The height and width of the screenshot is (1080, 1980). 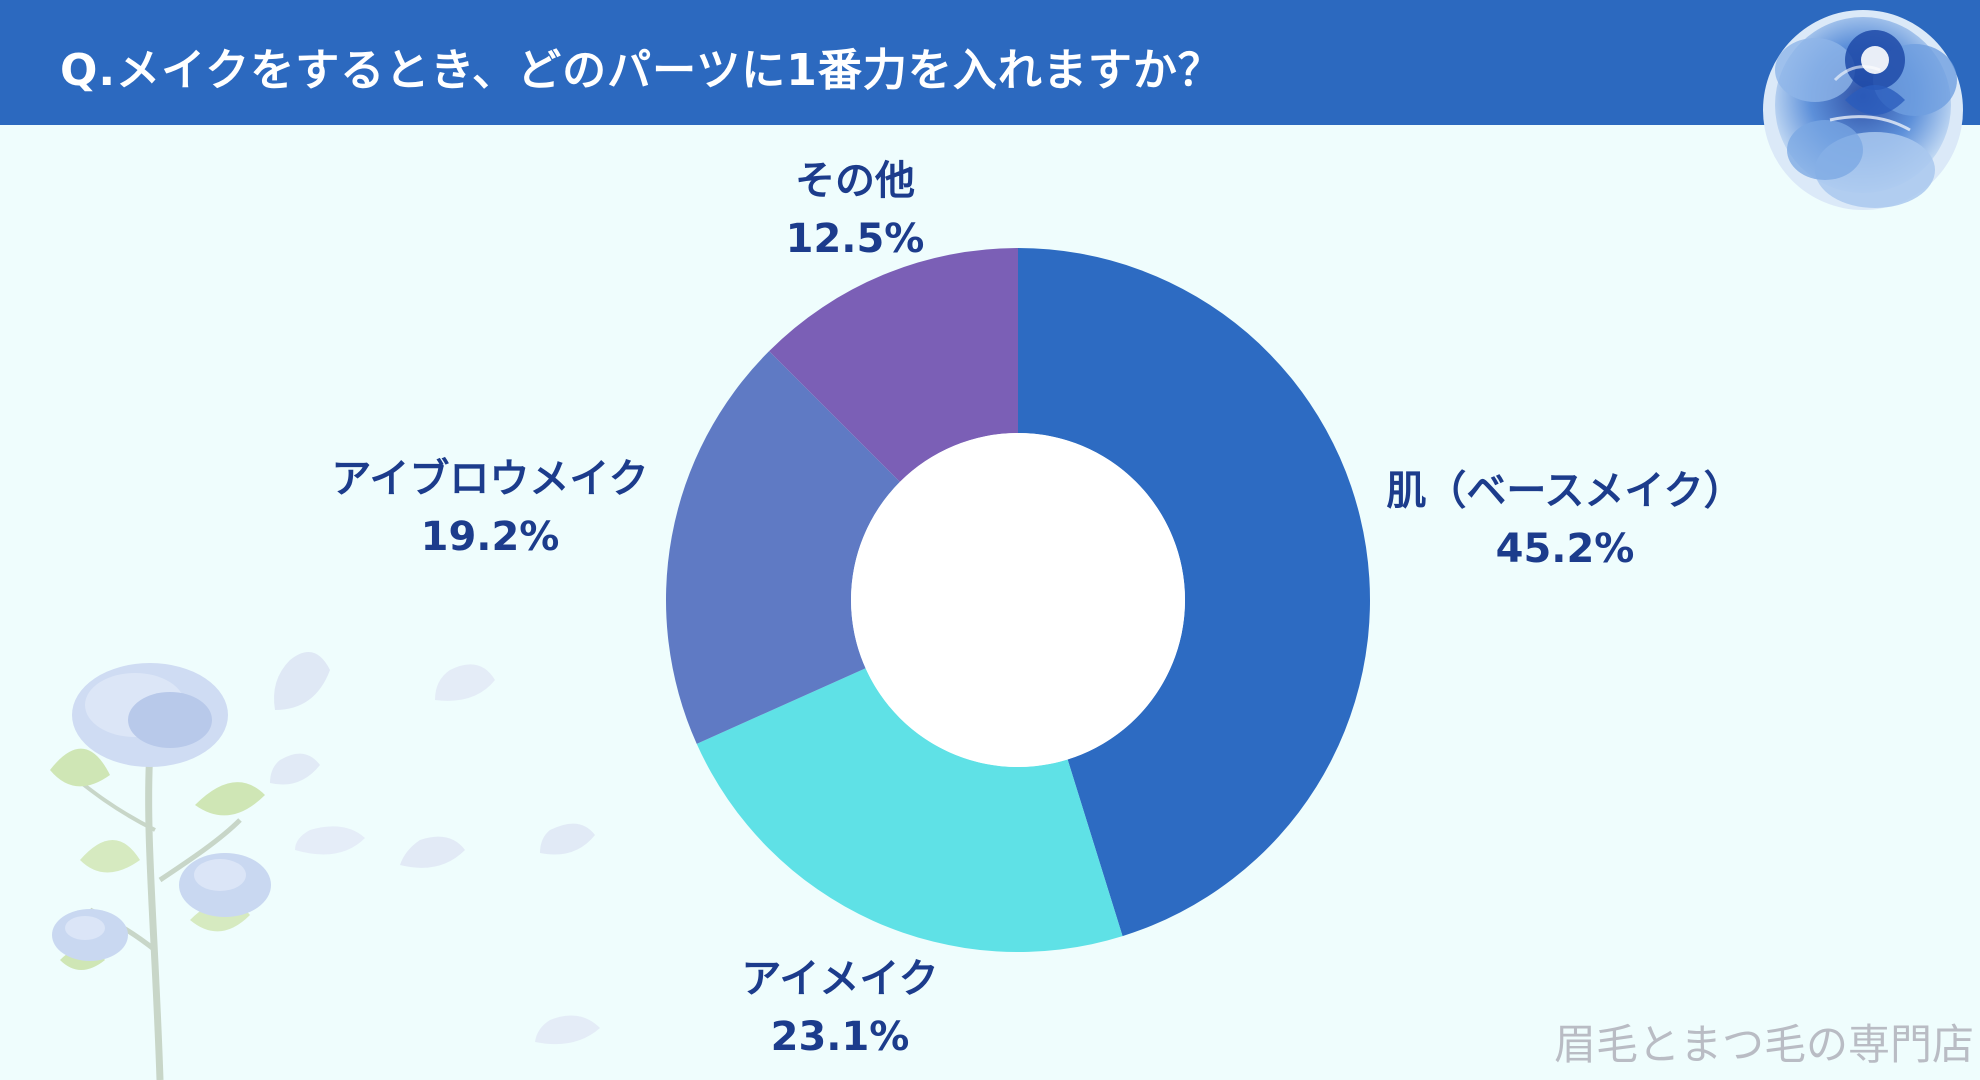 What do you see at coordinates (855, 210) in the screenshot?
I see `slice-label-other: その他 12.5%` at bounding box center [855, 210].